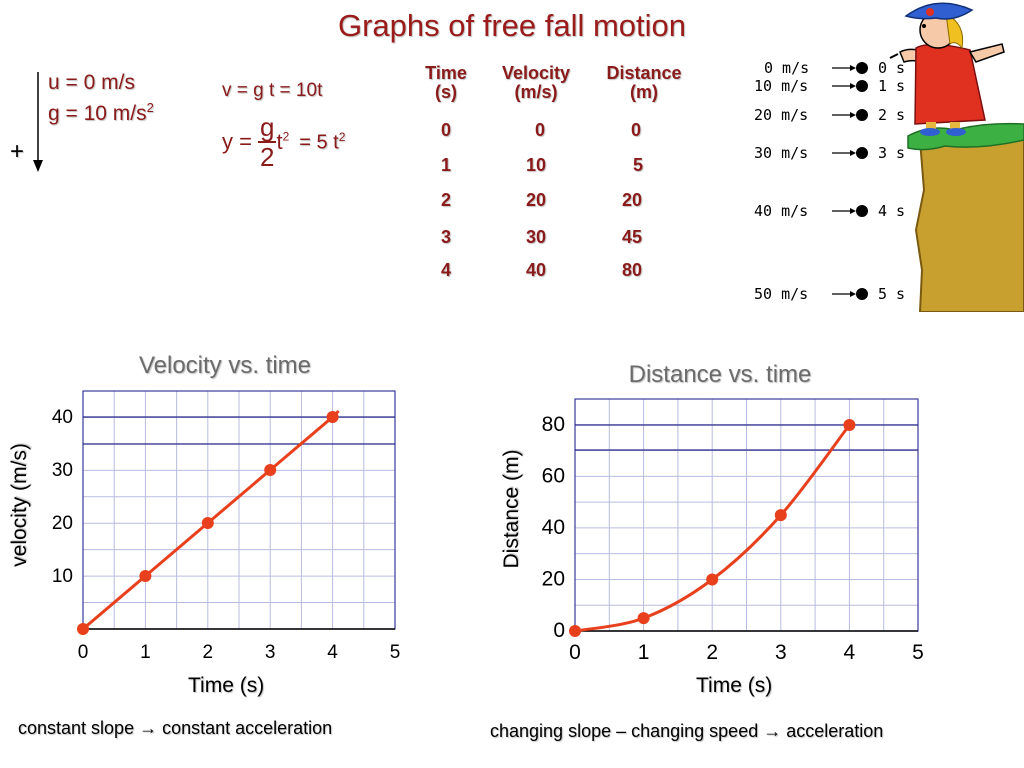  Describe the element at coordinates (720, 374) in the screenshot. I see `distance-chart-title: Distance vs. time` at that location.